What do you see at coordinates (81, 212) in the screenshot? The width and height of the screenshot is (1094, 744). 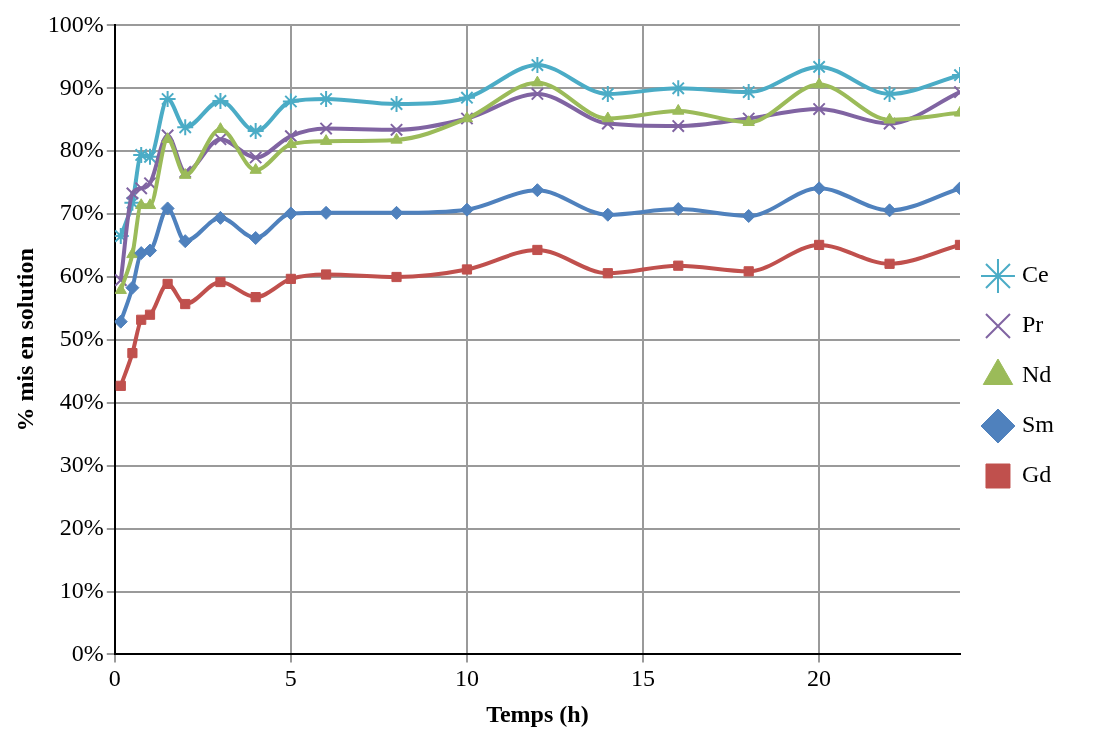 I see `y-tick-label: 70%` at bounding box center [81, 212].